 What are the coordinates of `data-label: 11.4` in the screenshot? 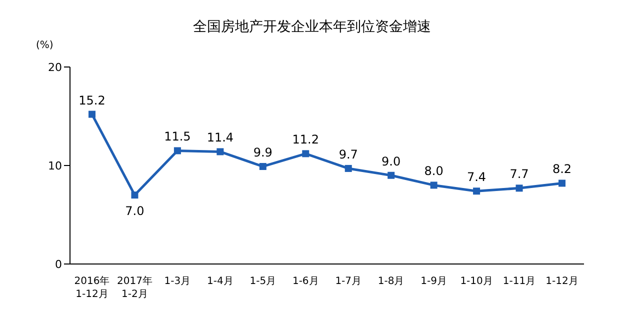 It's located at (220, 137).